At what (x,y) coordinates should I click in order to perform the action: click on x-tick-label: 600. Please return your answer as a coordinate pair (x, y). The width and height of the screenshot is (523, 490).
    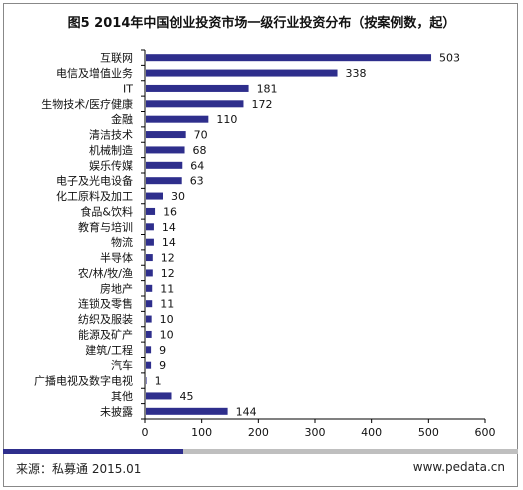
    Looking at the image, I should click on (485, 432).